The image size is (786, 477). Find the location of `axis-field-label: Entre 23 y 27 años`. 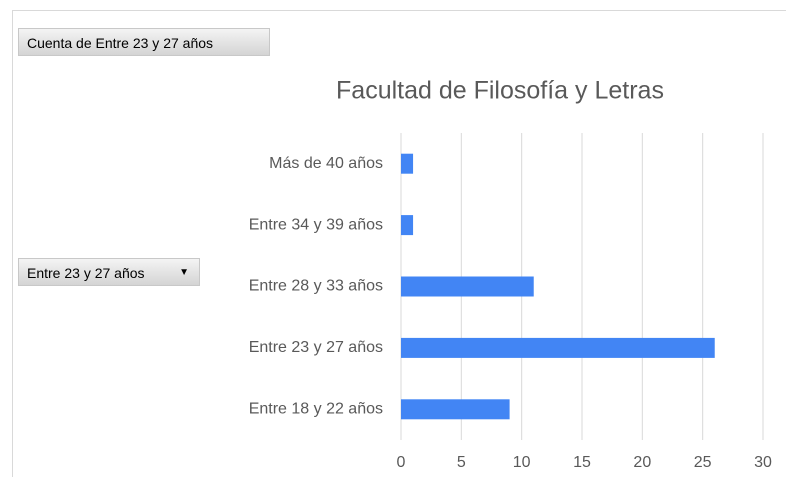

axis-field-label: Entre 23 y 27 años is located at coordinates (86, 273).